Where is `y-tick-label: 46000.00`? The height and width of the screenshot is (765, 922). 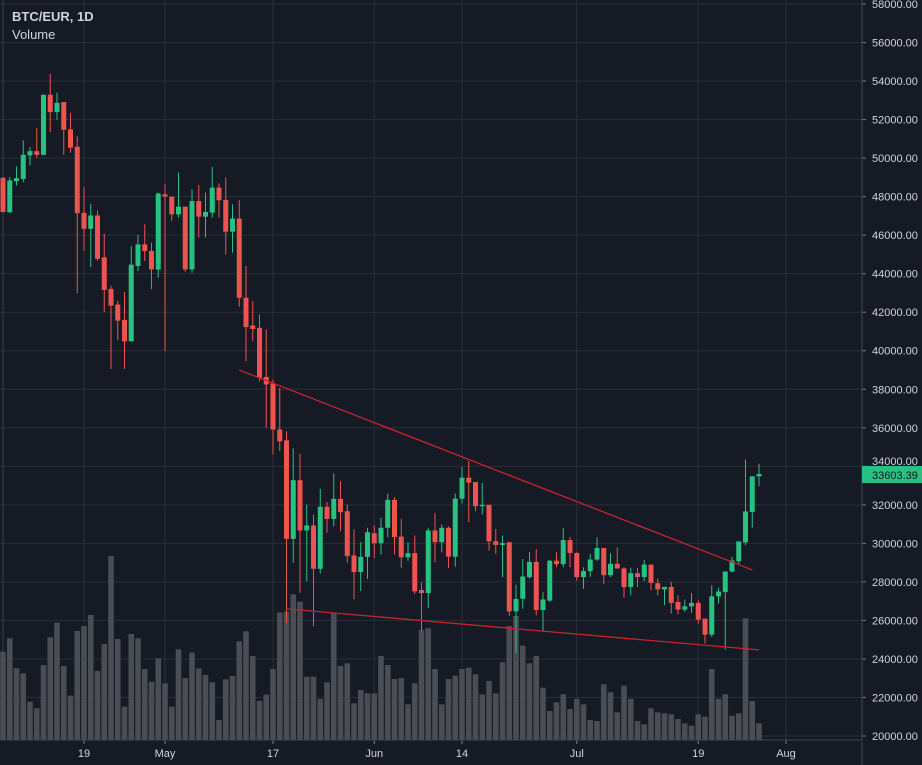 y-tick-label: 46000.00 is located at coordinates (895, 236).